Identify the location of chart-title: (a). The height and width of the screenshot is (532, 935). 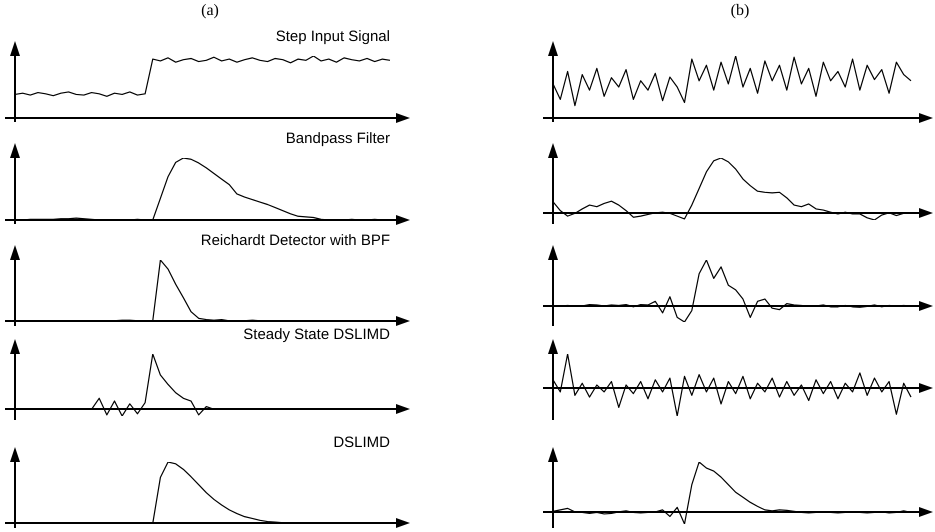
(210, 11).